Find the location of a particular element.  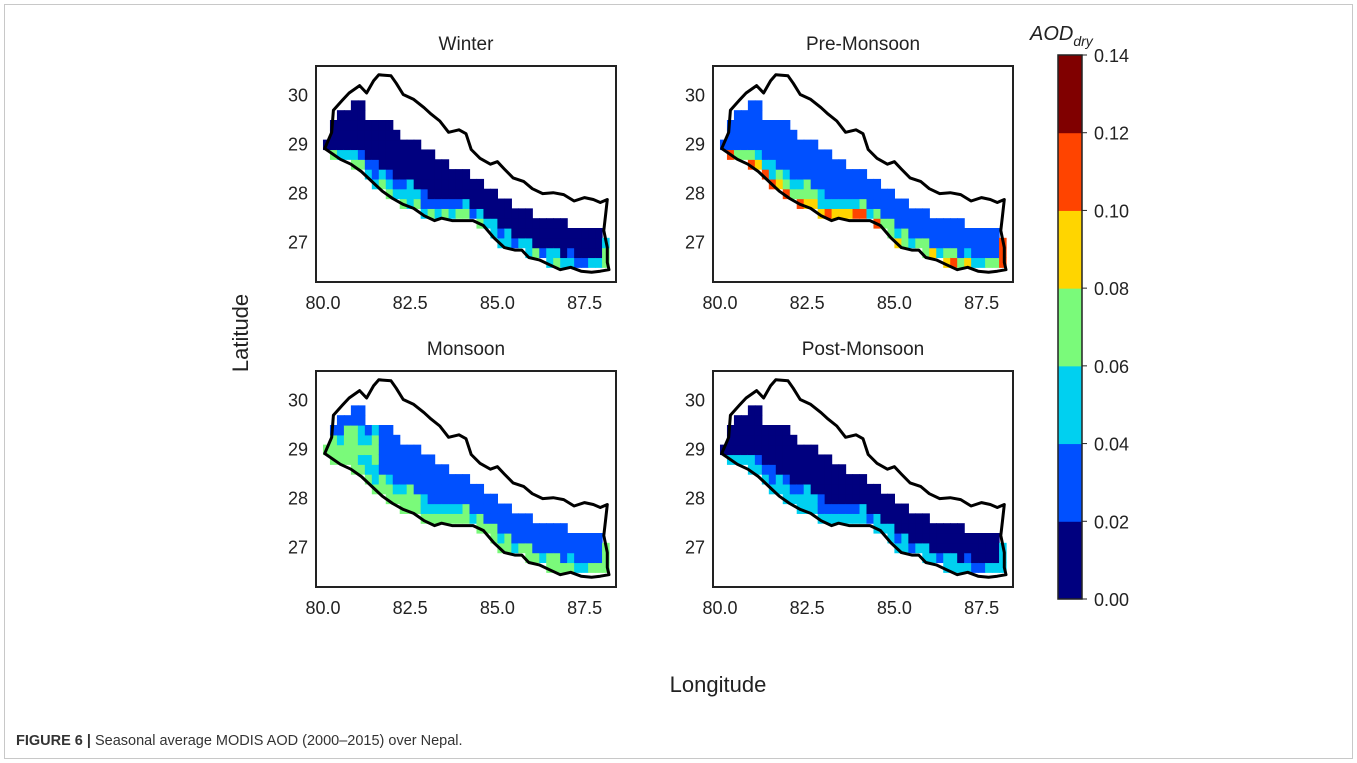

x-axis-label: Longitude is located at coordinates (718, 684).